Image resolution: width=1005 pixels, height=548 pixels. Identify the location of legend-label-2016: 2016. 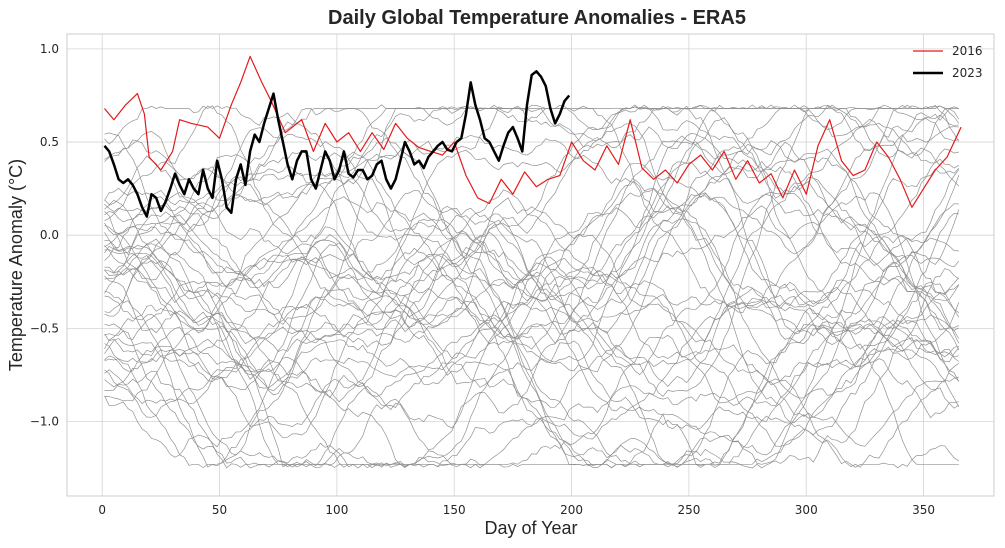
(967, 51).